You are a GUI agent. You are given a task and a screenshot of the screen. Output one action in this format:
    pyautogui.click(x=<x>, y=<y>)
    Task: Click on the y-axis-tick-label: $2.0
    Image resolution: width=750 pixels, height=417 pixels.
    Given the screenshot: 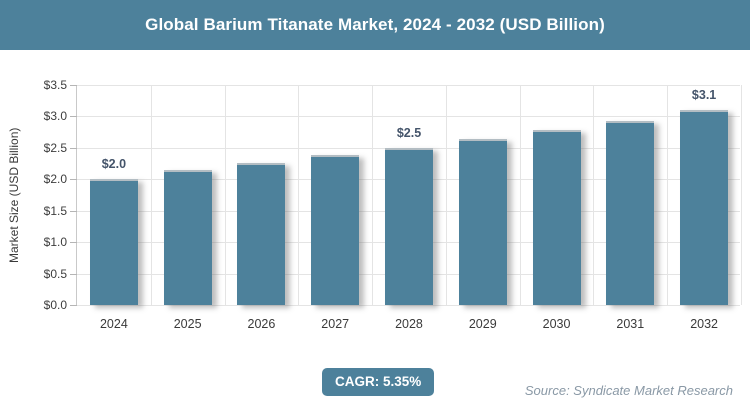 What is the action you would take?
    pyautogui.click(x=55, y=179)
    